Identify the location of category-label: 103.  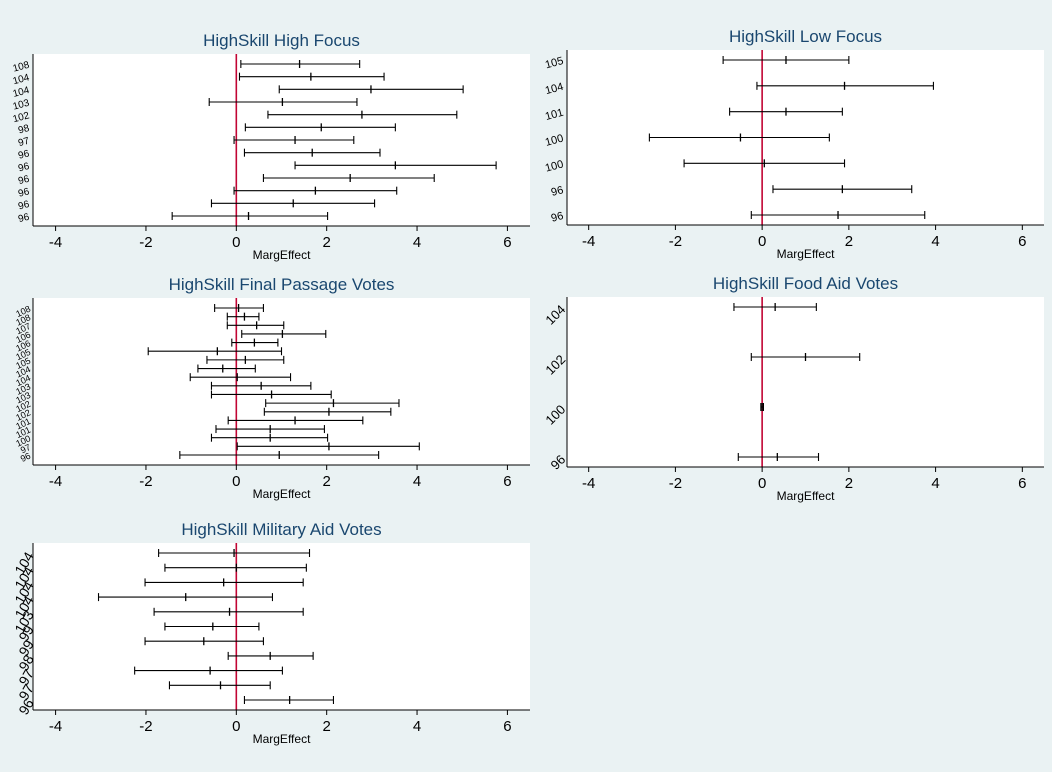
(21, 105).